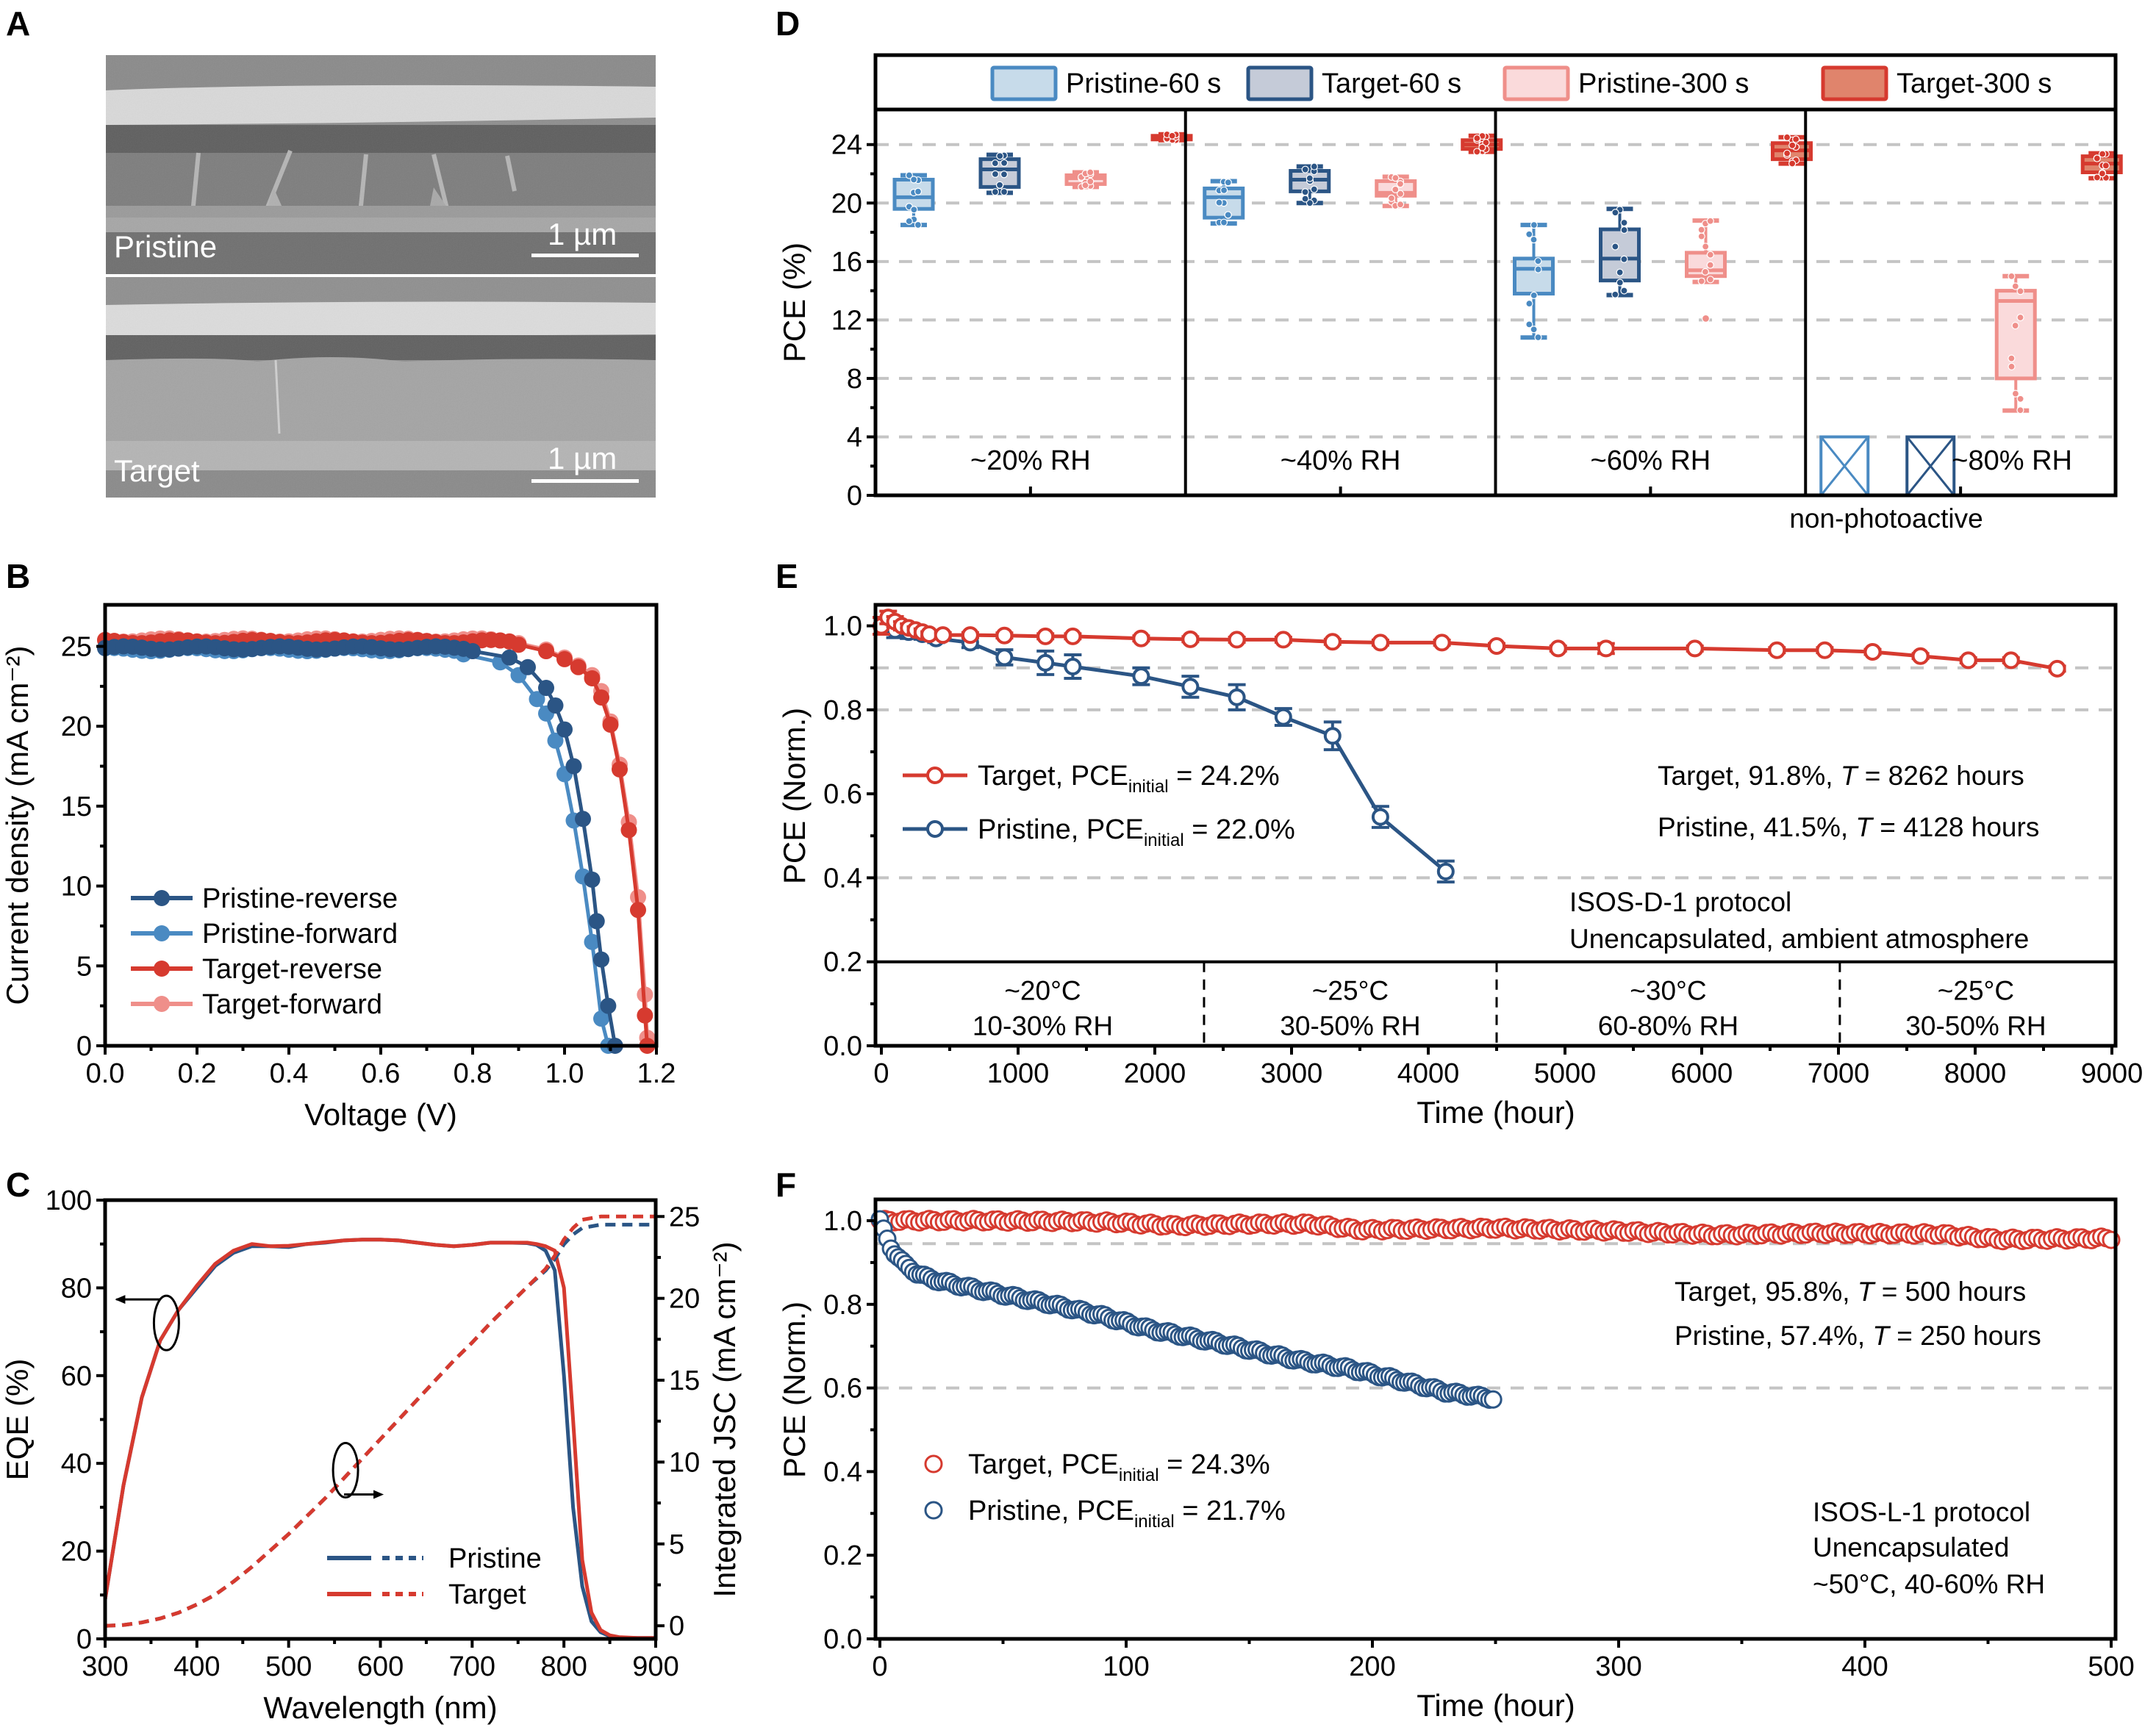  I want to click on x-tick-label: 100, so click(1126, 1666).